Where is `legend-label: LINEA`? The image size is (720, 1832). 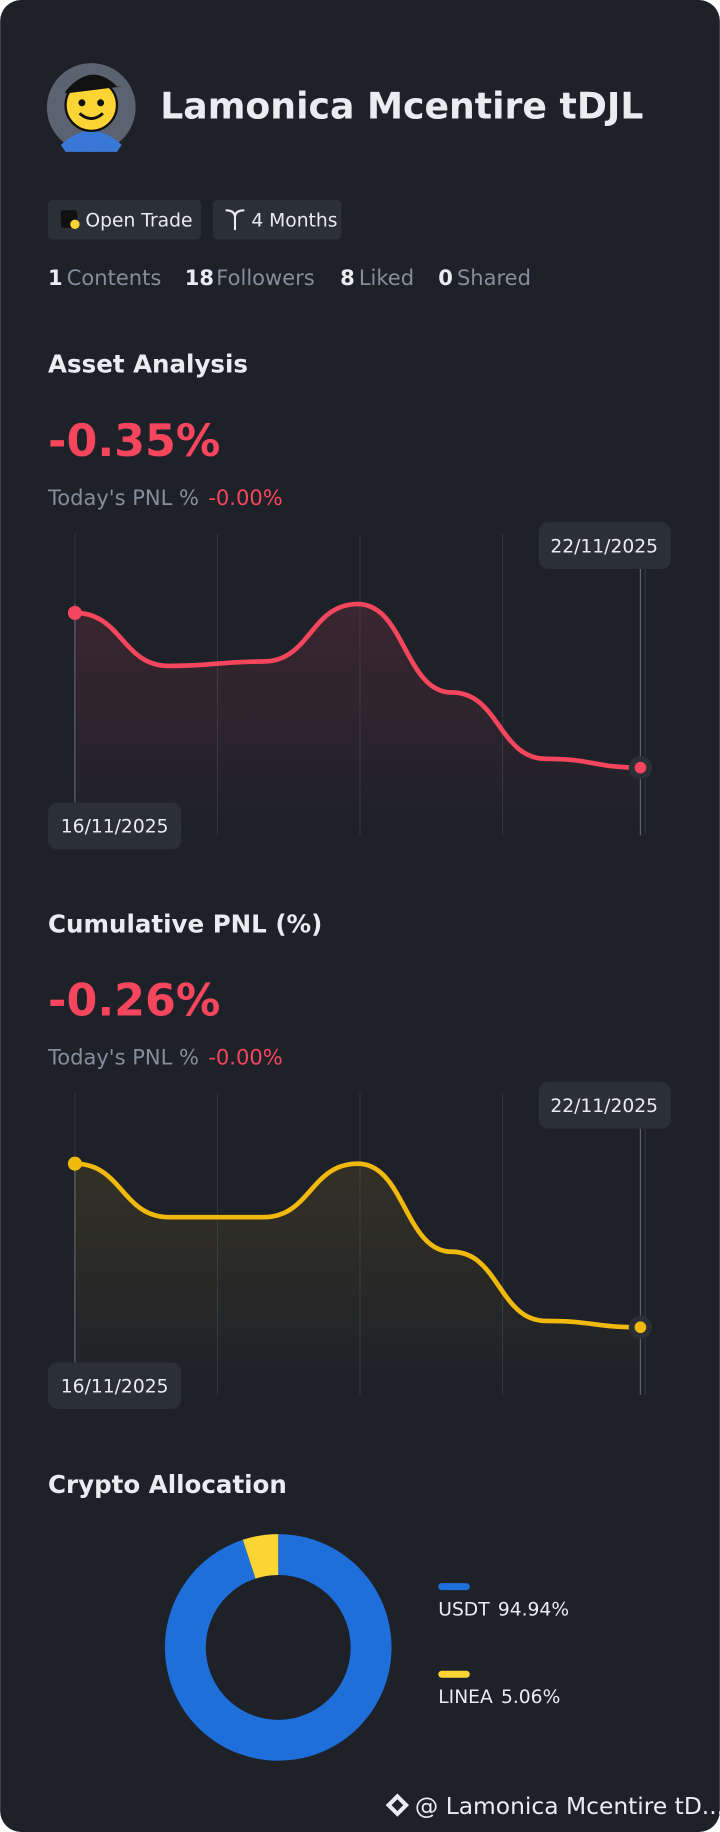 legend-label: LINEA is located at coordinates (465, 1697).